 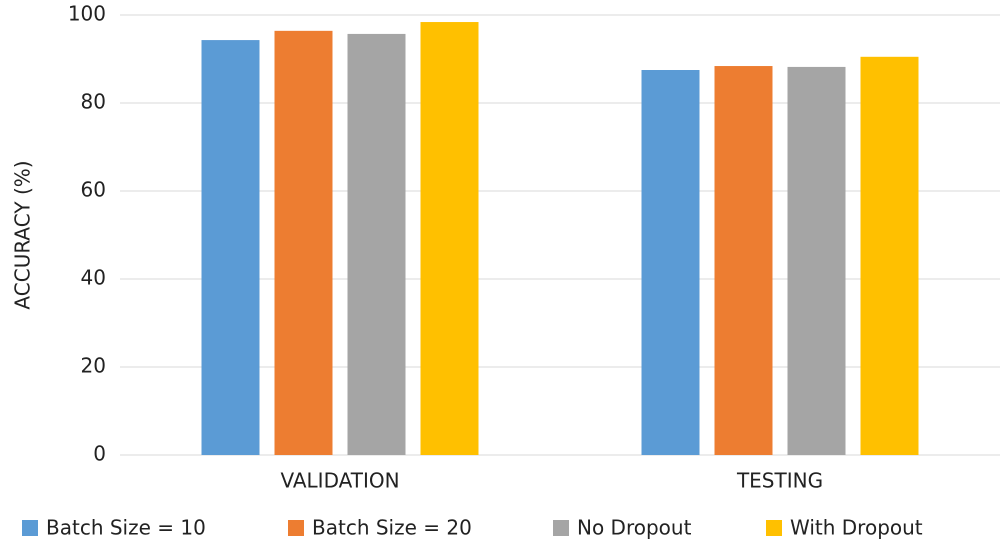 What do you see at coordinates (634, 528) in the screenshot?
I see `legend-label: No Dropout` at bounding box center [634, 528].